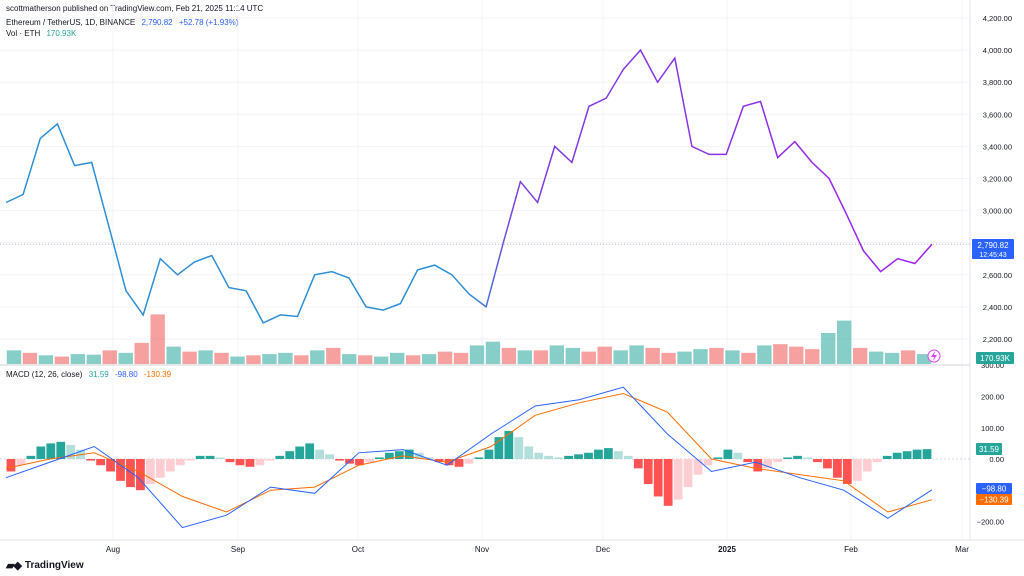 This screenshot has height=576, width=1024. I want to click on volume-bars, so click(469, 339).